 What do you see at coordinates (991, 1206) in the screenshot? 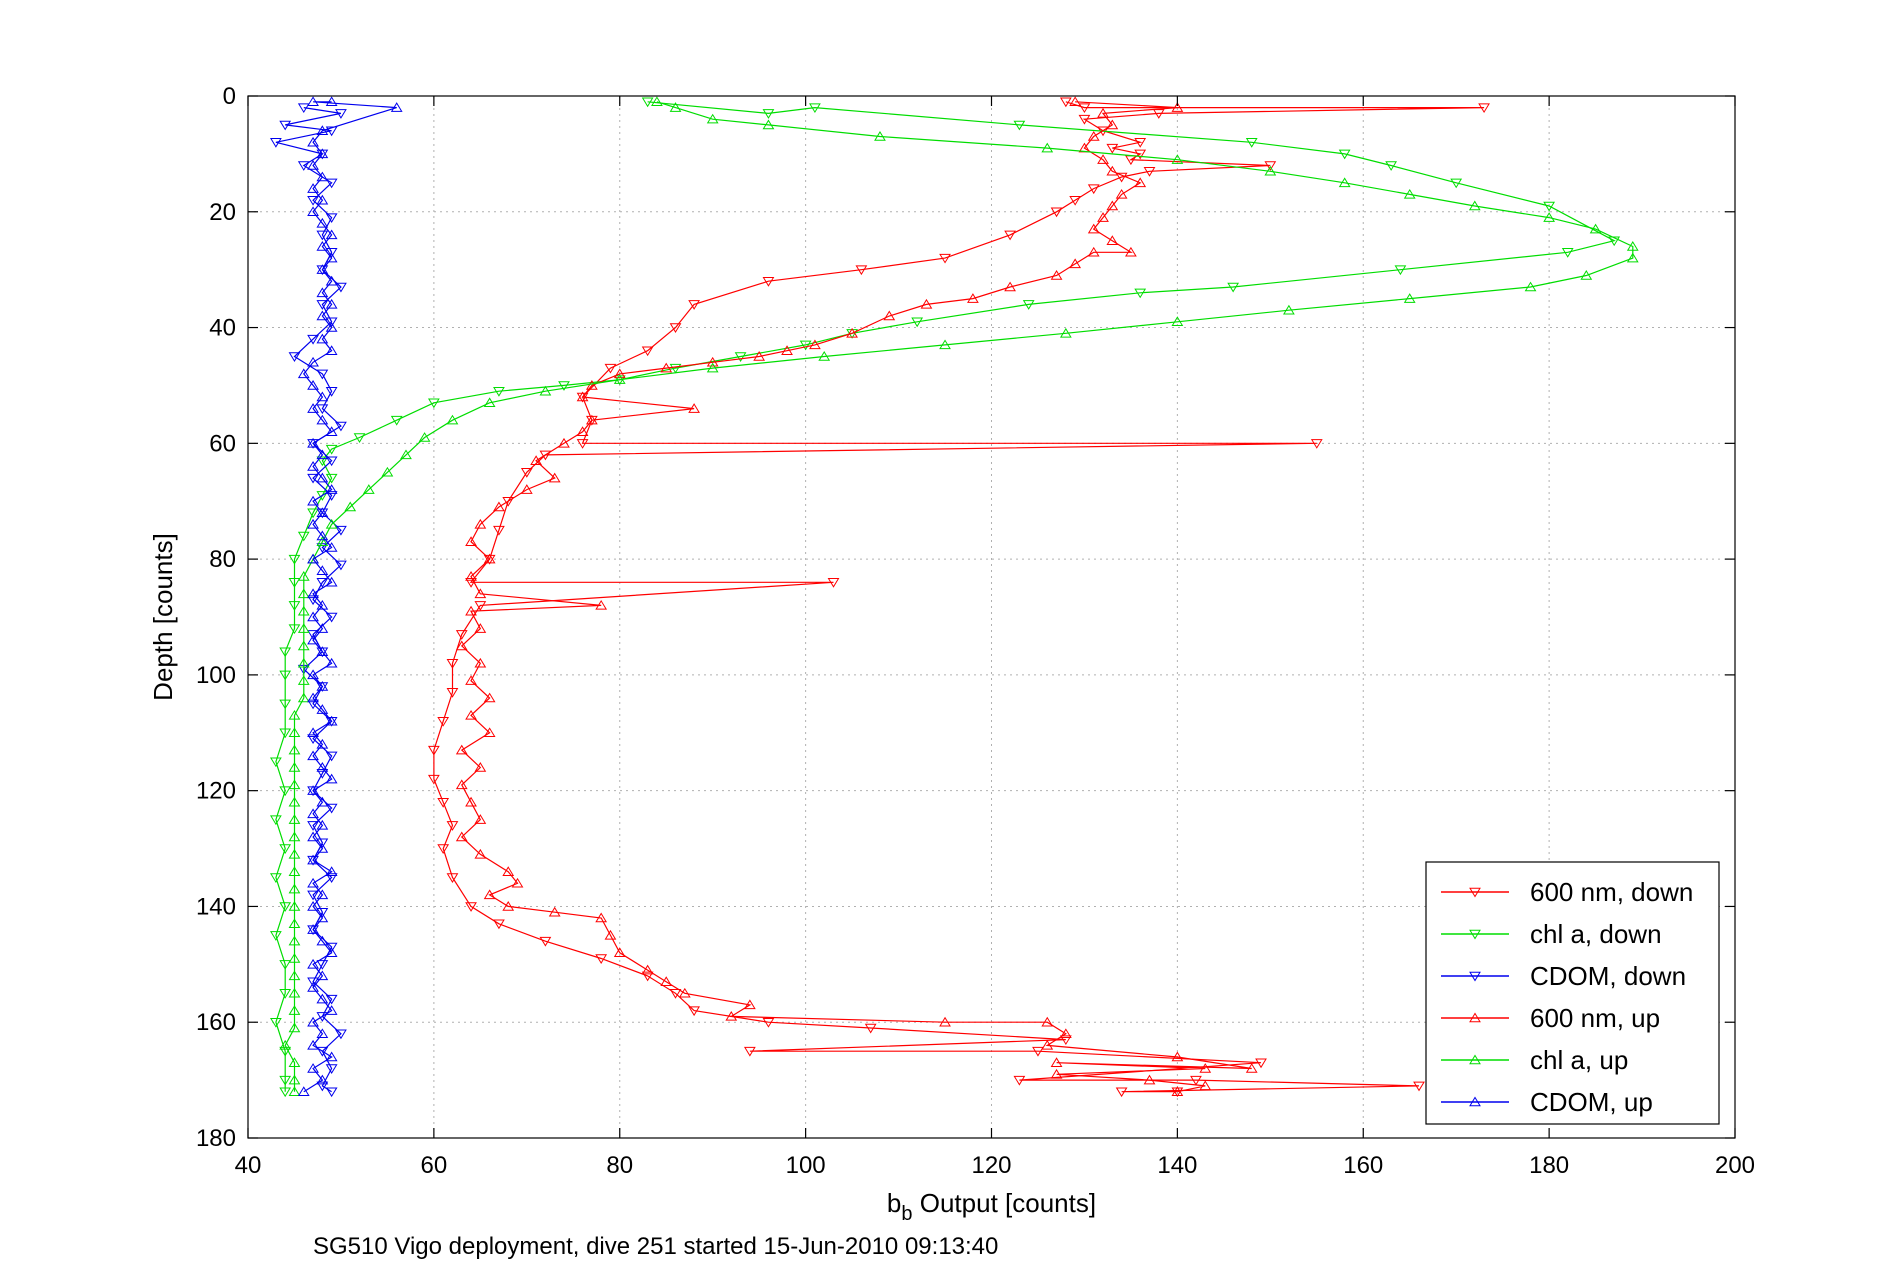
I see `x-axis-label: bb Output [counts]` at bounding box center [991, 1206].